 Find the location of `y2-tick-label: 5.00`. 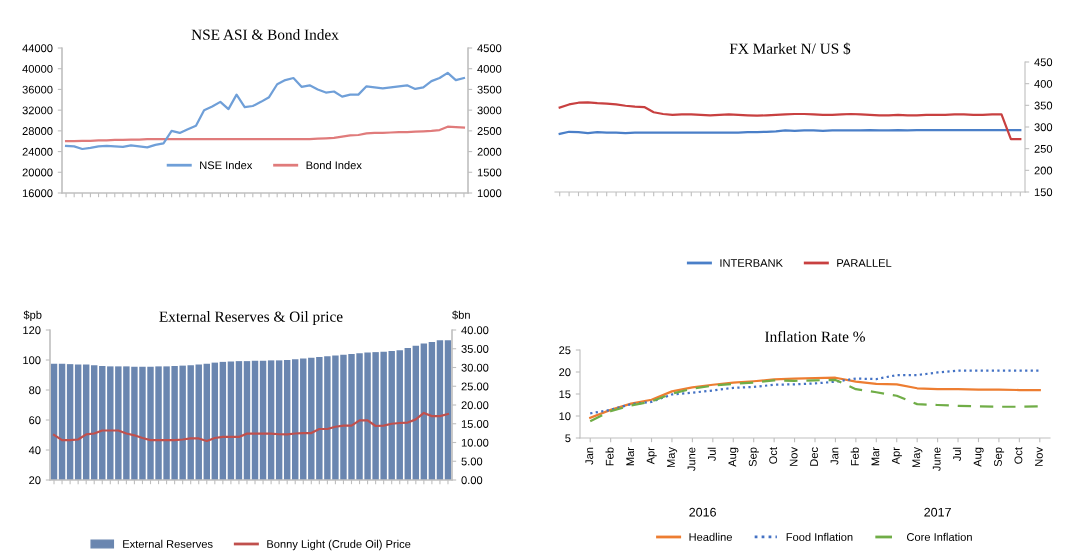

y2-tick-label: 5.00 is located at coordinates (472, 461).